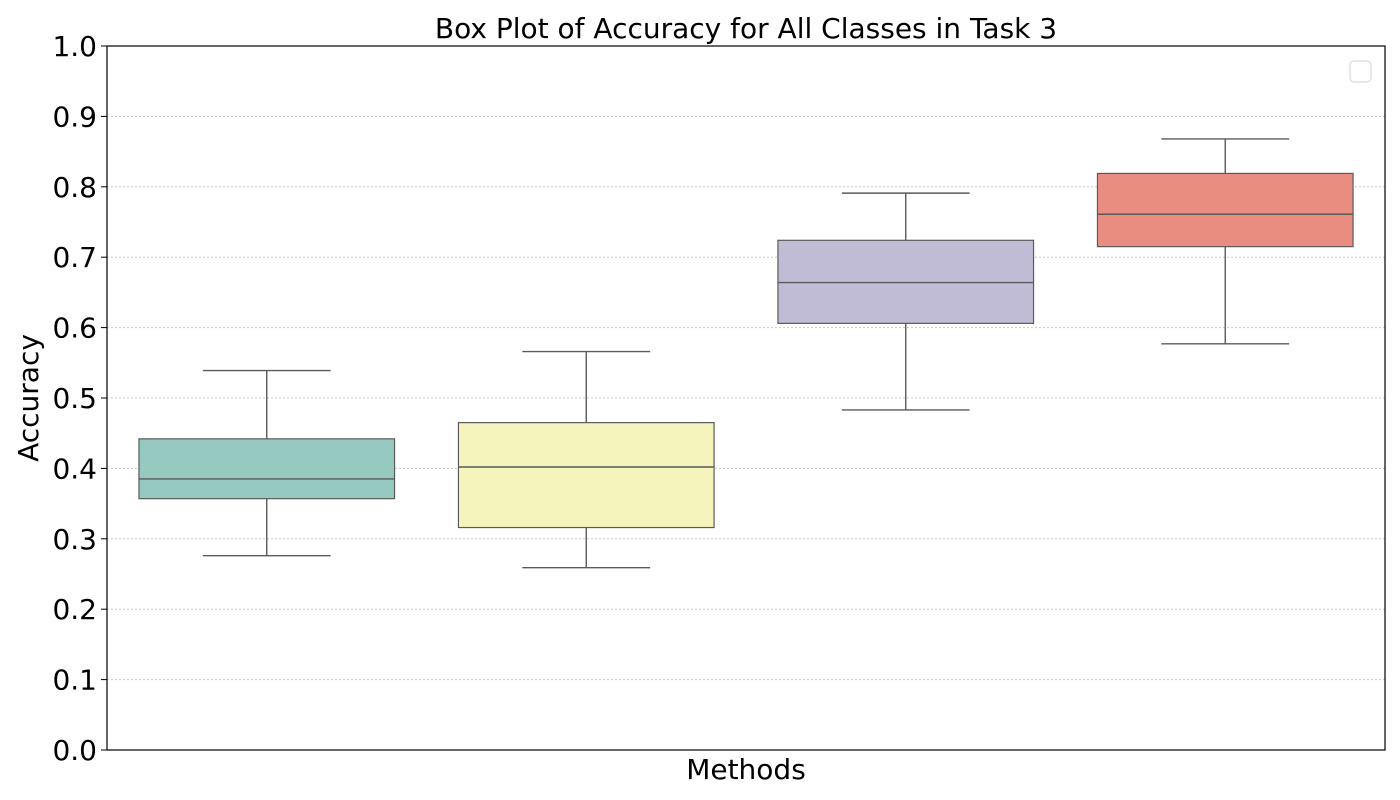 This screenshot has height=800, width=1400. I want to click on y-tick-label: 0.5, so click(74, 398).